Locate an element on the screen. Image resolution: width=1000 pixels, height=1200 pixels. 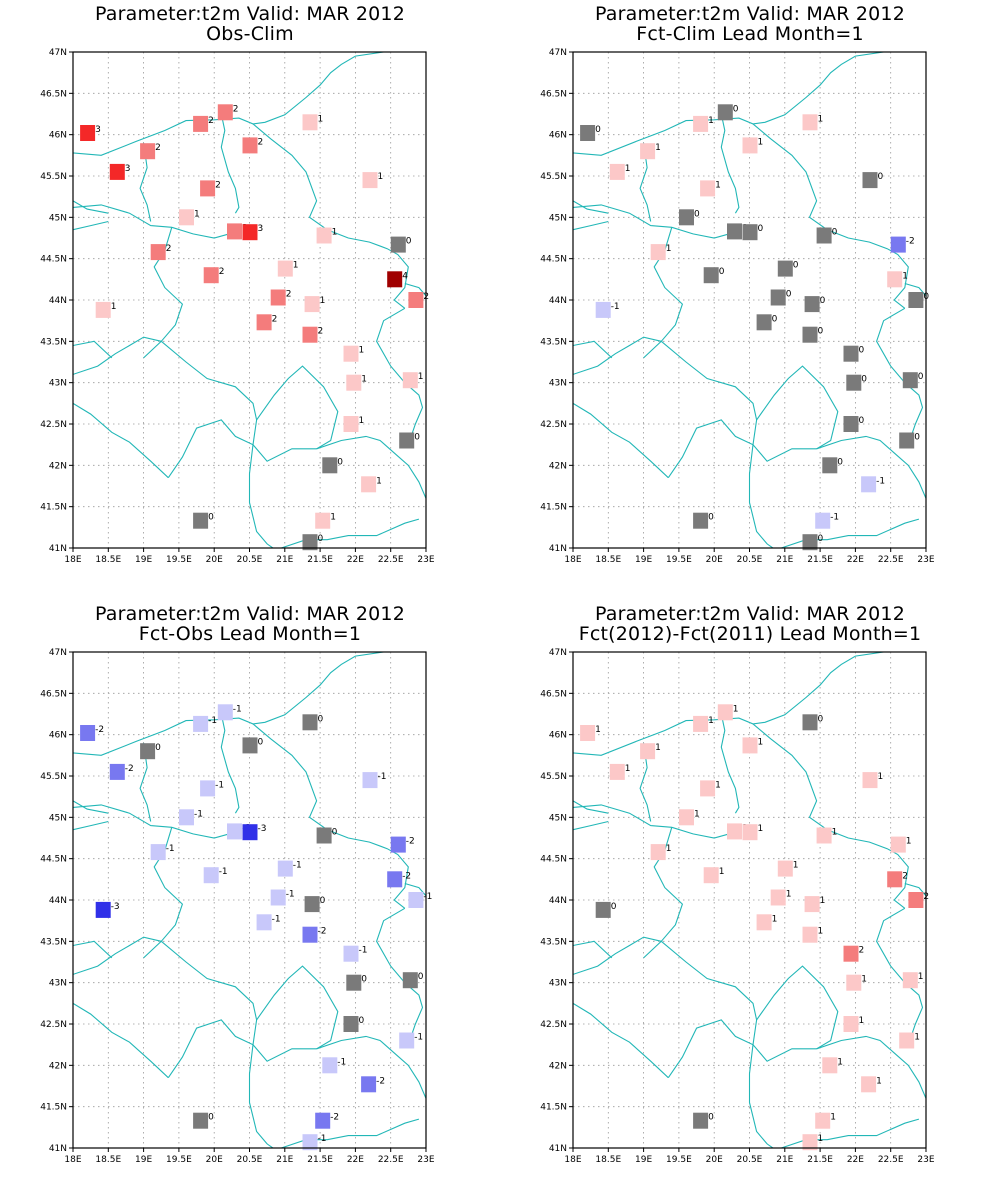
stations: 1111110111111111121201112111111011 is located at coordinates (754, 927).